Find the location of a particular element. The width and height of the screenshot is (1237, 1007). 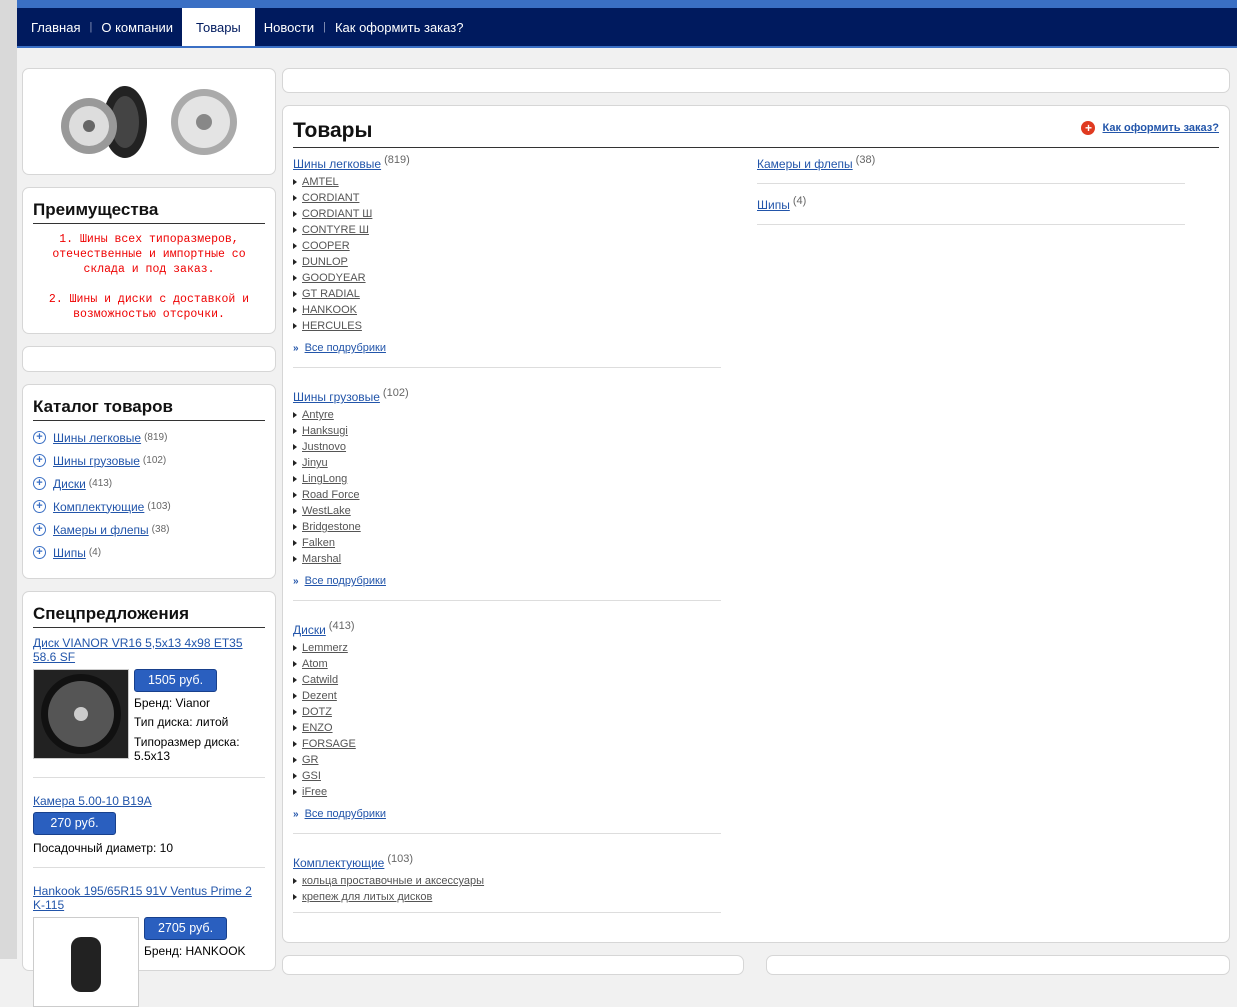

catalog-item: + Диски (413) is located at coordinates (149, 483).